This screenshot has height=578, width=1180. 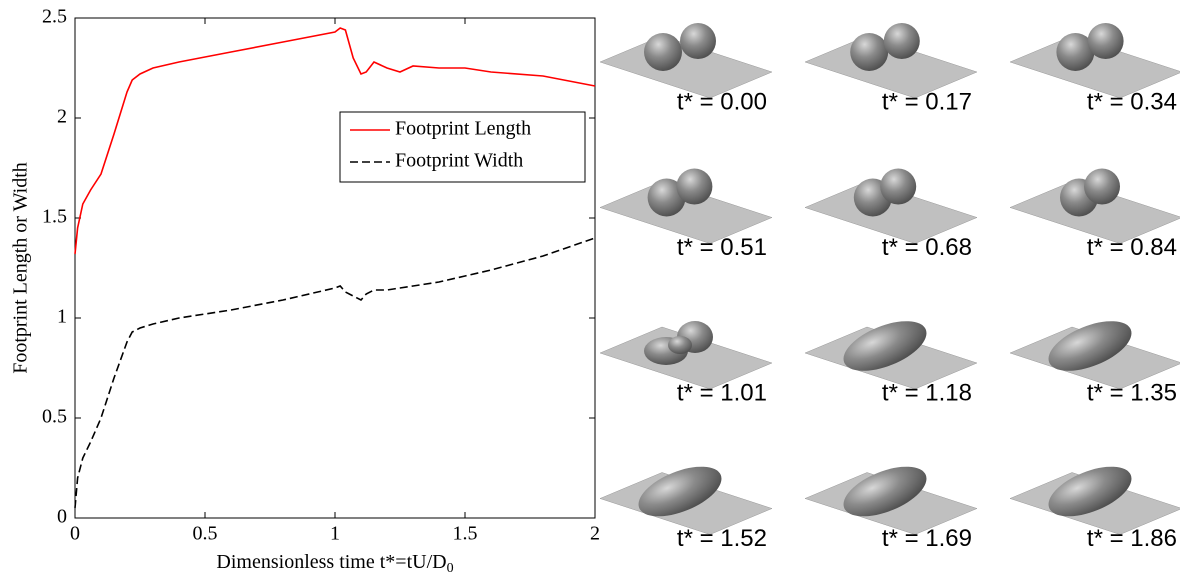 I want to click on snapshot: t* = 0.68, so click(x=891, y=214).